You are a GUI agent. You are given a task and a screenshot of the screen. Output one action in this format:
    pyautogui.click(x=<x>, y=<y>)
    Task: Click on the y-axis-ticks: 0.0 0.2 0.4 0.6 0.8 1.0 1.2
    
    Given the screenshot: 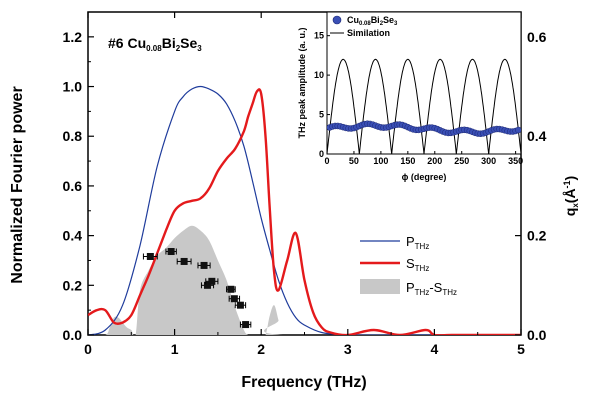 What is the action you would take?
    pyautogui.click(x=78, y=177)
    